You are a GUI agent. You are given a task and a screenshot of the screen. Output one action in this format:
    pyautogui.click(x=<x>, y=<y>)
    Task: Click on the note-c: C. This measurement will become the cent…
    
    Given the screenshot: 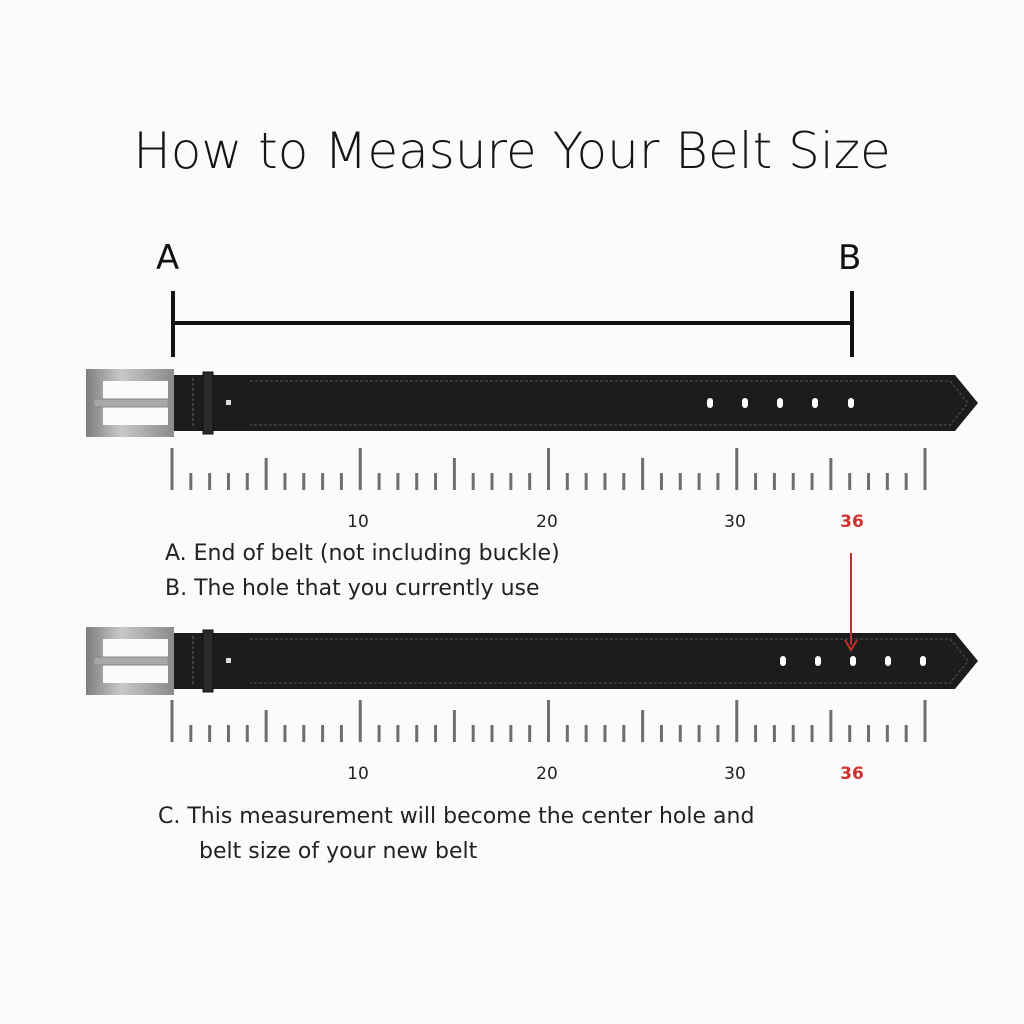 What is the action you would take?
    pyautogui.click(x=456, y=816)
    